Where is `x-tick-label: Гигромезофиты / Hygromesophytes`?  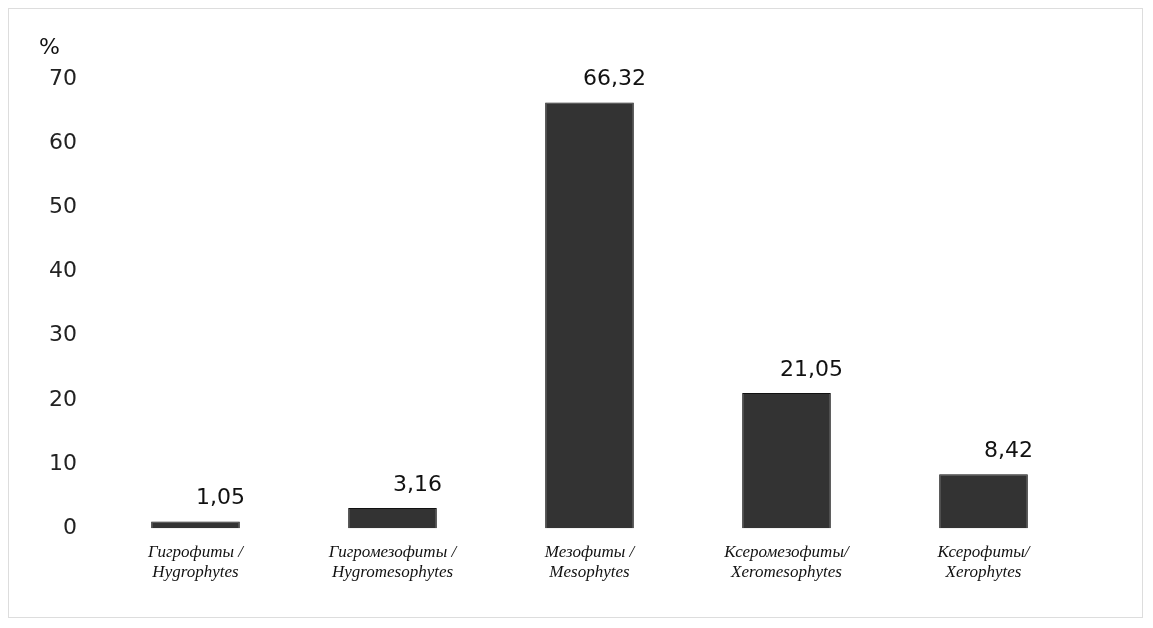 x-tick-label: Гигромезофиты / Hygromesophytes is located at coordinates (393, 561).